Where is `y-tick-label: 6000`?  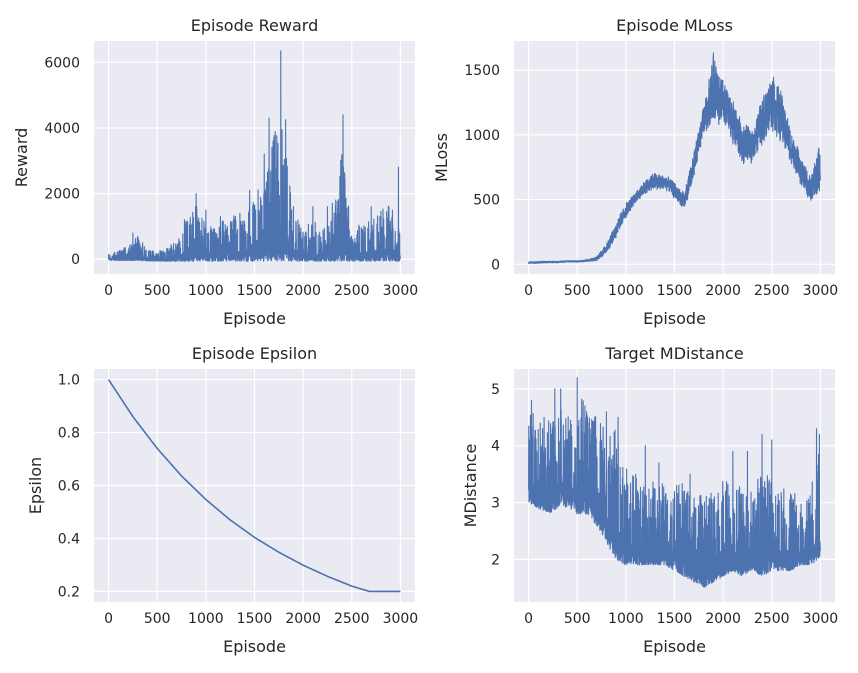
y-tick-label: 6000 is located at coordinates (62, 63).